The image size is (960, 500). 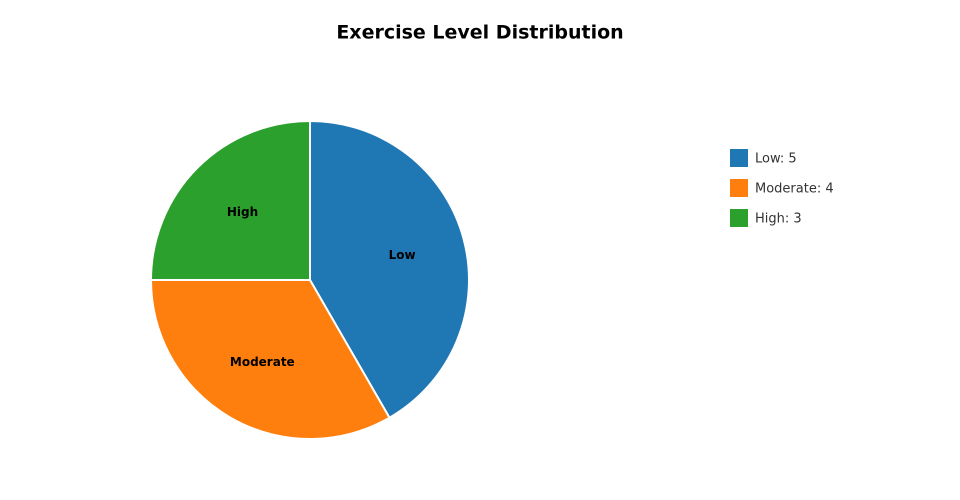 What do you see at coordinates (262, 362) in the screenshot?
I see `slice-label: Moderate` at bounding box center [262, 362].